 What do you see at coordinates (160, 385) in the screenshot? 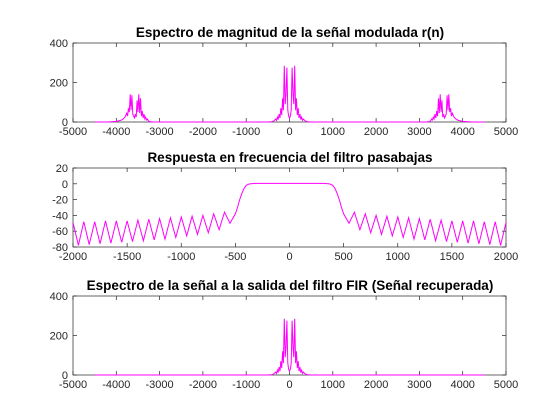
I see `subplot-3-x-tick-label: -3000` at bounding box center [160, 385].